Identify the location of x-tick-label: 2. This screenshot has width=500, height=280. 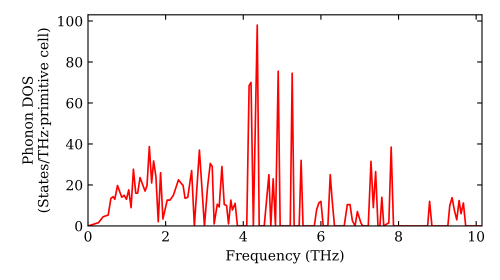
(165, 236).